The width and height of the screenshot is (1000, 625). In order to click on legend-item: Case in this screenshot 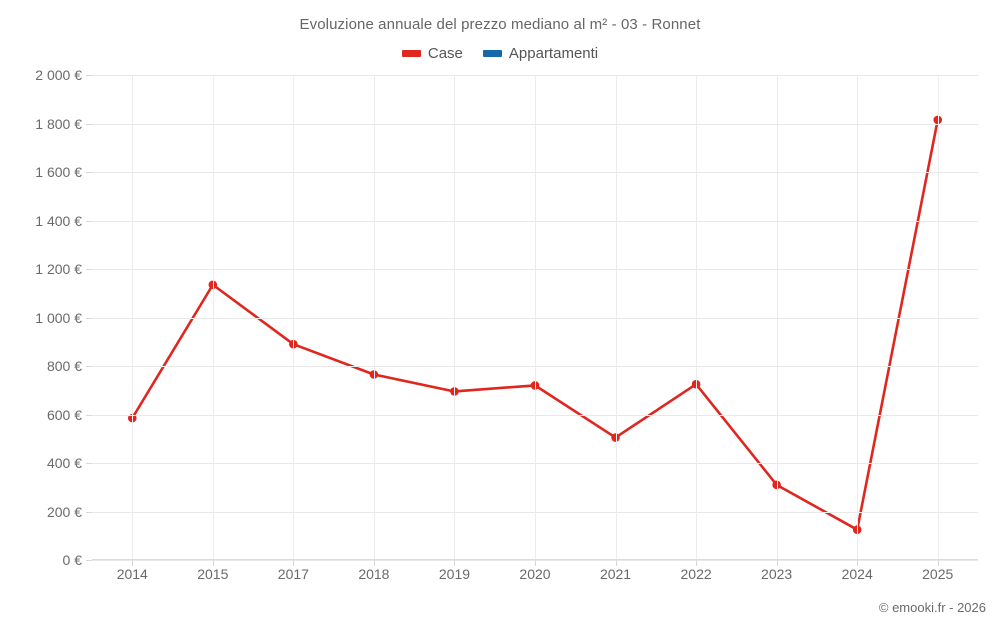, I will do `click(432, 53)`.